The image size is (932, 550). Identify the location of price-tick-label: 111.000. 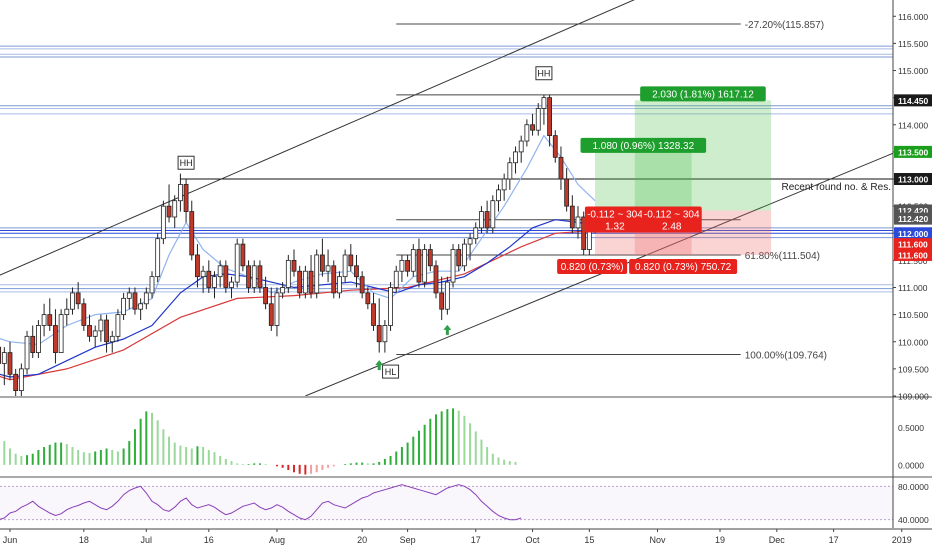
(913, 288).